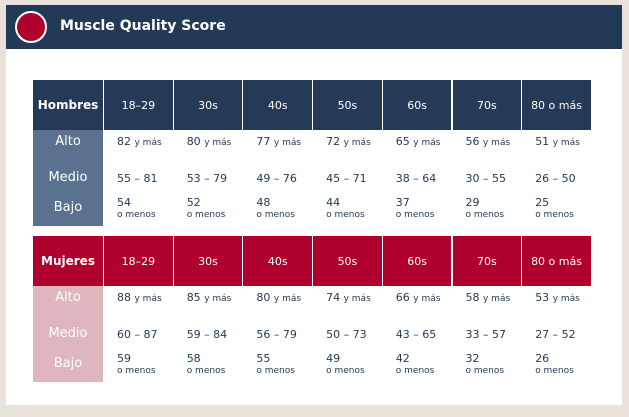  Describe the element at coordinates (402, 297) in the screenshot. I see `score-value: 66` at that location.